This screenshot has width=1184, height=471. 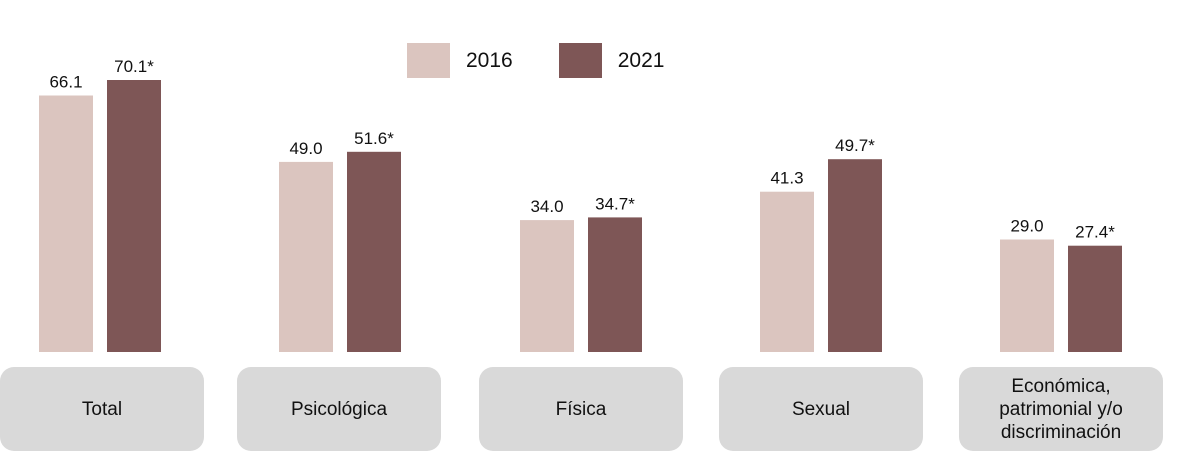 What do you see at coordinates (66, 223) in the screenshot?
I see `bar-total-2016` at bounding box center [66, 223].